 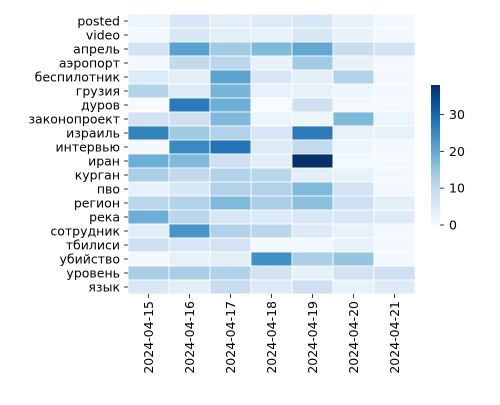 What do you see at coordinates (97, 203) in the screenshot?
I see `row-label: регион` at bounding box center [97, 203].